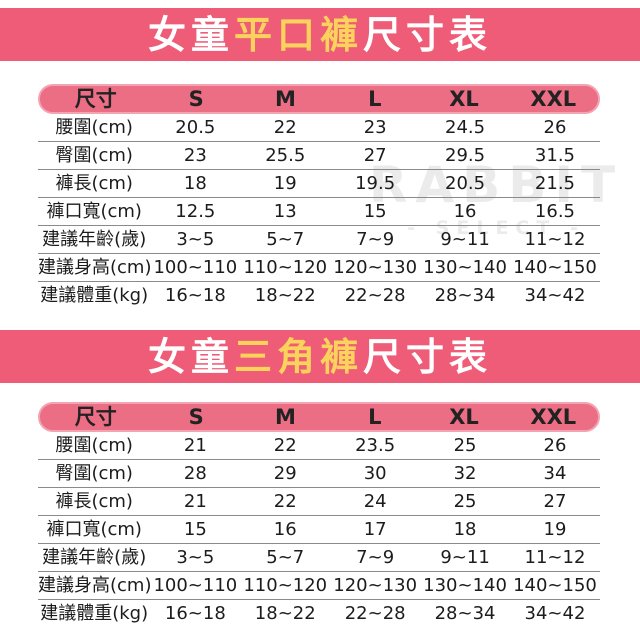 The image size is (640, 640). What do you see at coordinates (465, 585) in the screenshot?
I see `size-cell: 130~140` at bounding box center [465, 585].